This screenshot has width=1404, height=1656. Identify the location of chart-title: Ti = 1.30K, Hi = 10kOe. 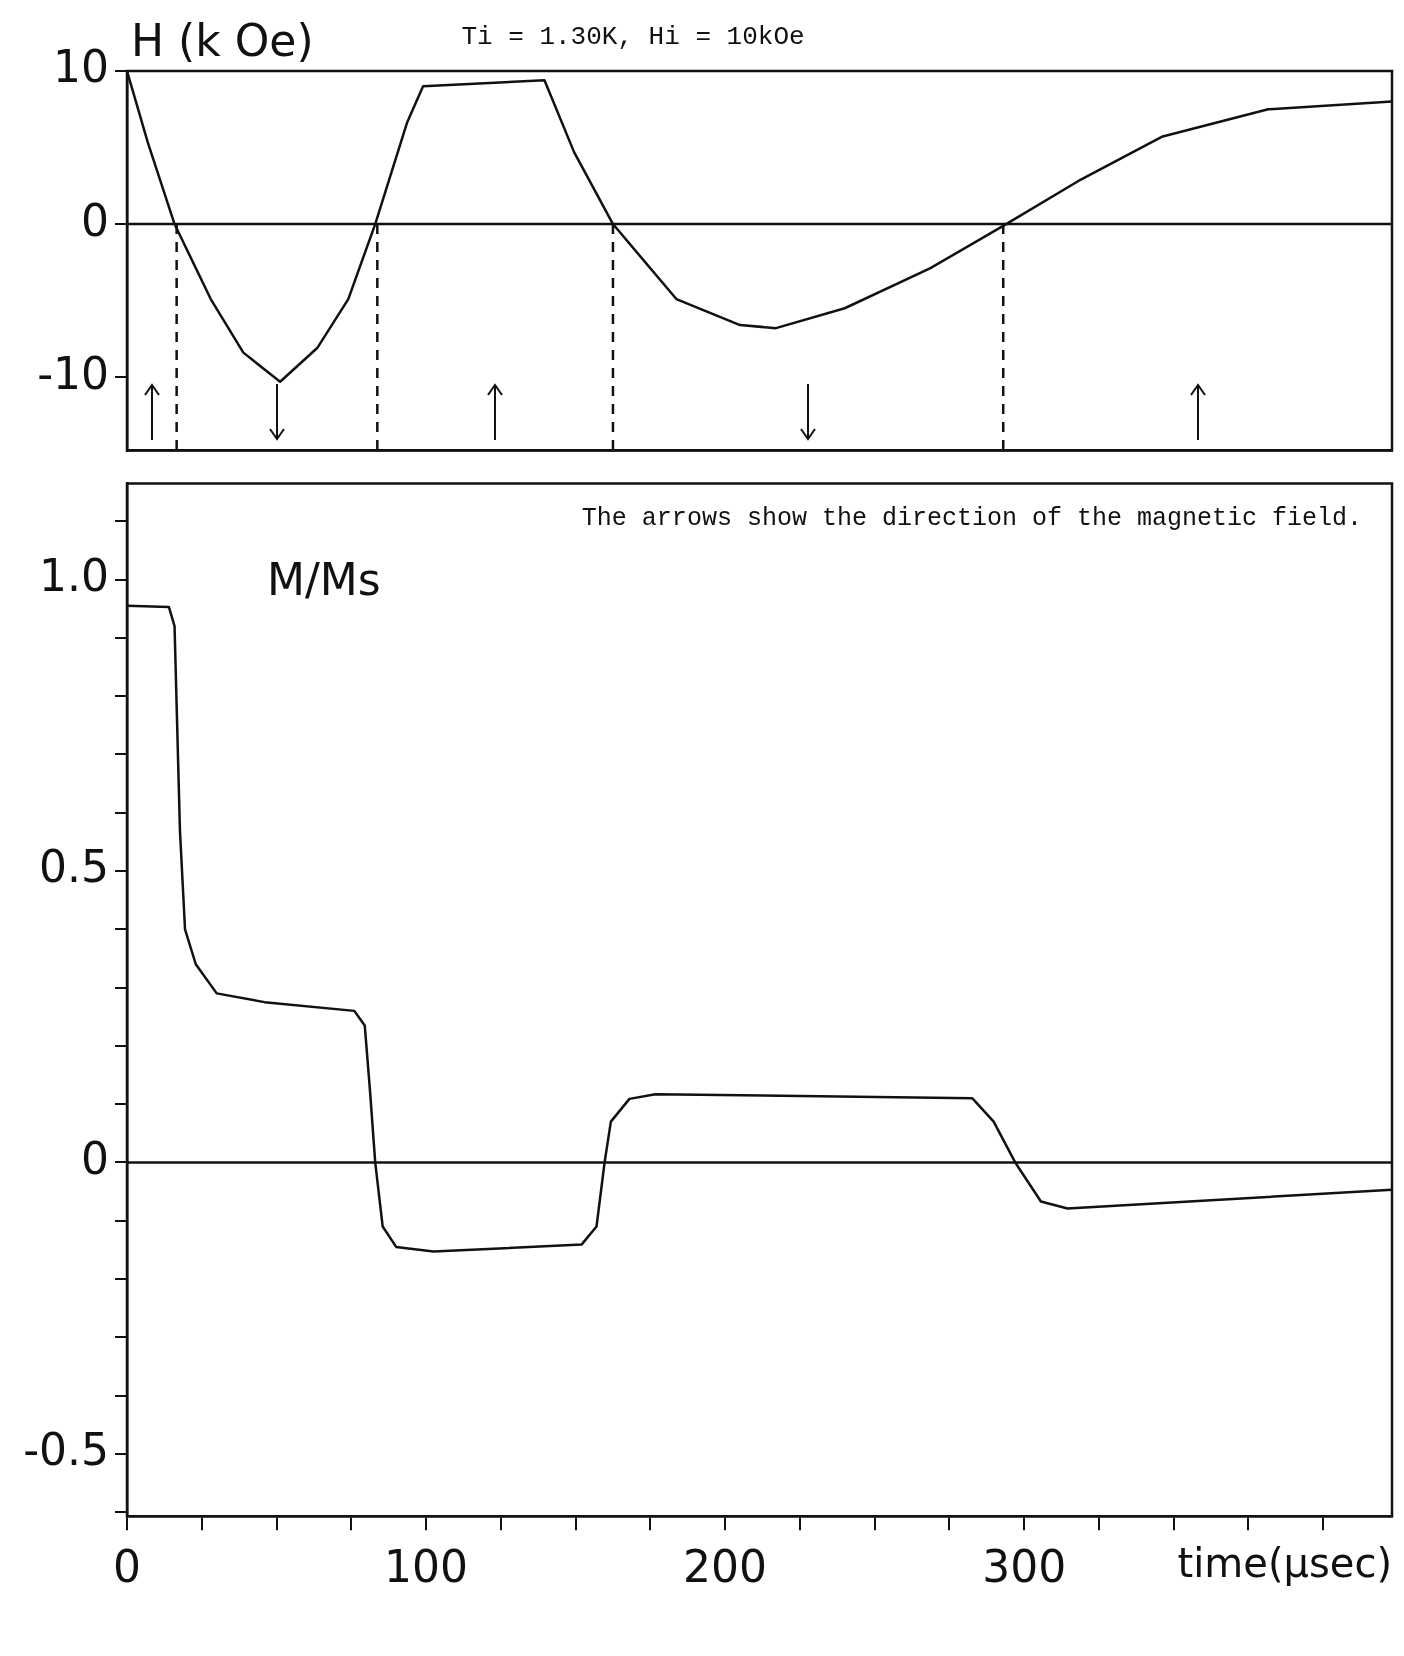
(633, 37).